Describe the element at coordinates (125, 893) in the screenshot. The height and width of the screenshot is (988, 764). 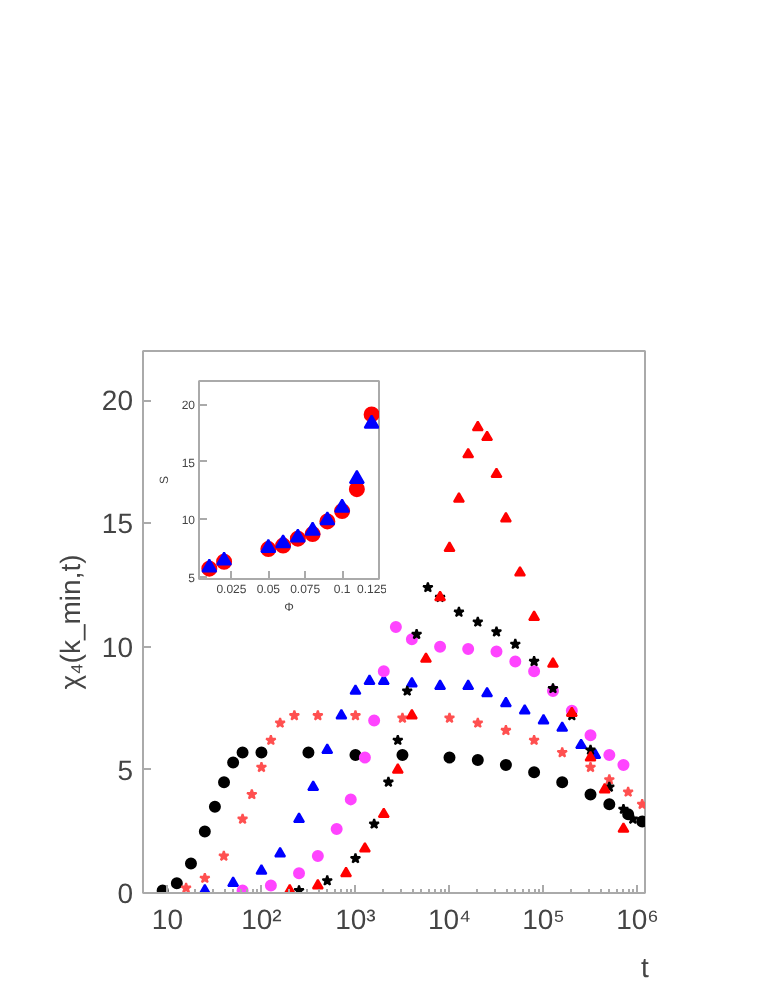
I see `y-tick-label: 0` at that location.